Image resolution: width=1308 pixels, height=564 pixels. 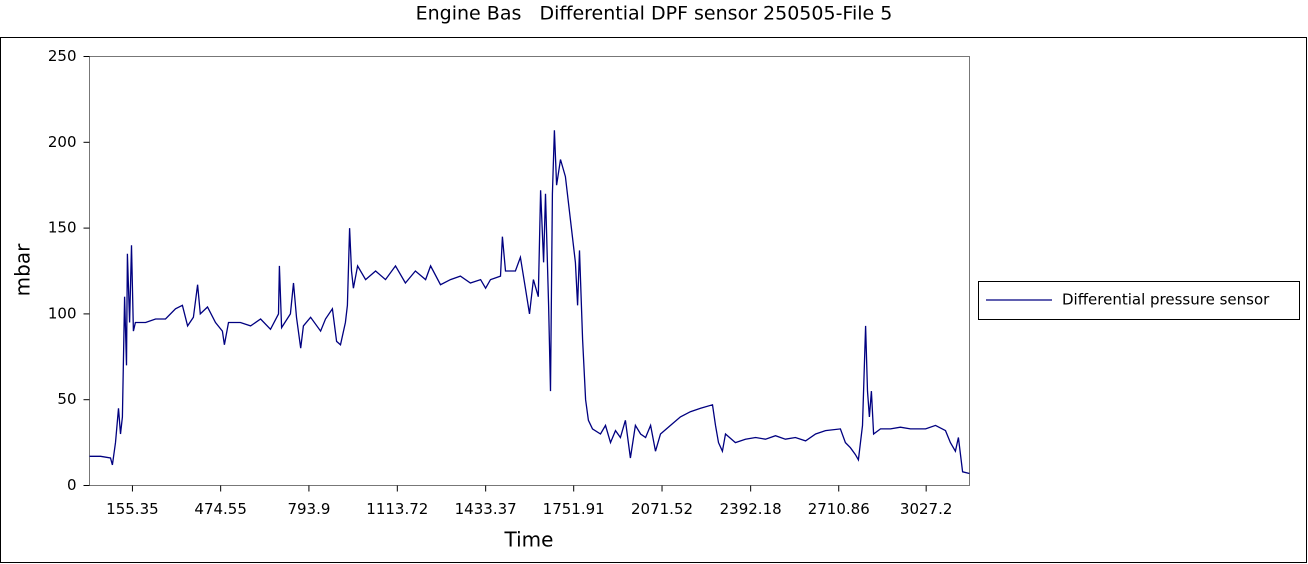 I want to click on y-axis-label: mbar, so click(x=23, y=269).